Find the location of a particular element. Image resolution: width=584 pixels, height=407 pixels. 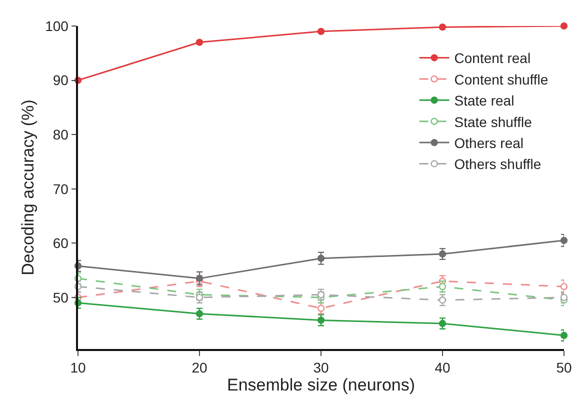

y-tick-label: 60 is located at coordinates (60, 243).